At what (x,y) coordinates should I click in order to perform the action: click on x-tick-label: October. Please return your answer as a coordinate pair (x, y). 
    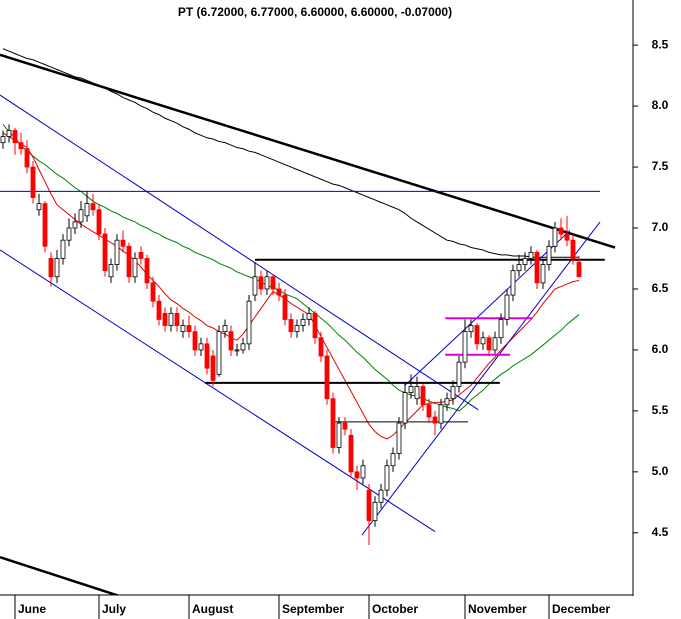
    Looking at the image, I should click on (395, 609).